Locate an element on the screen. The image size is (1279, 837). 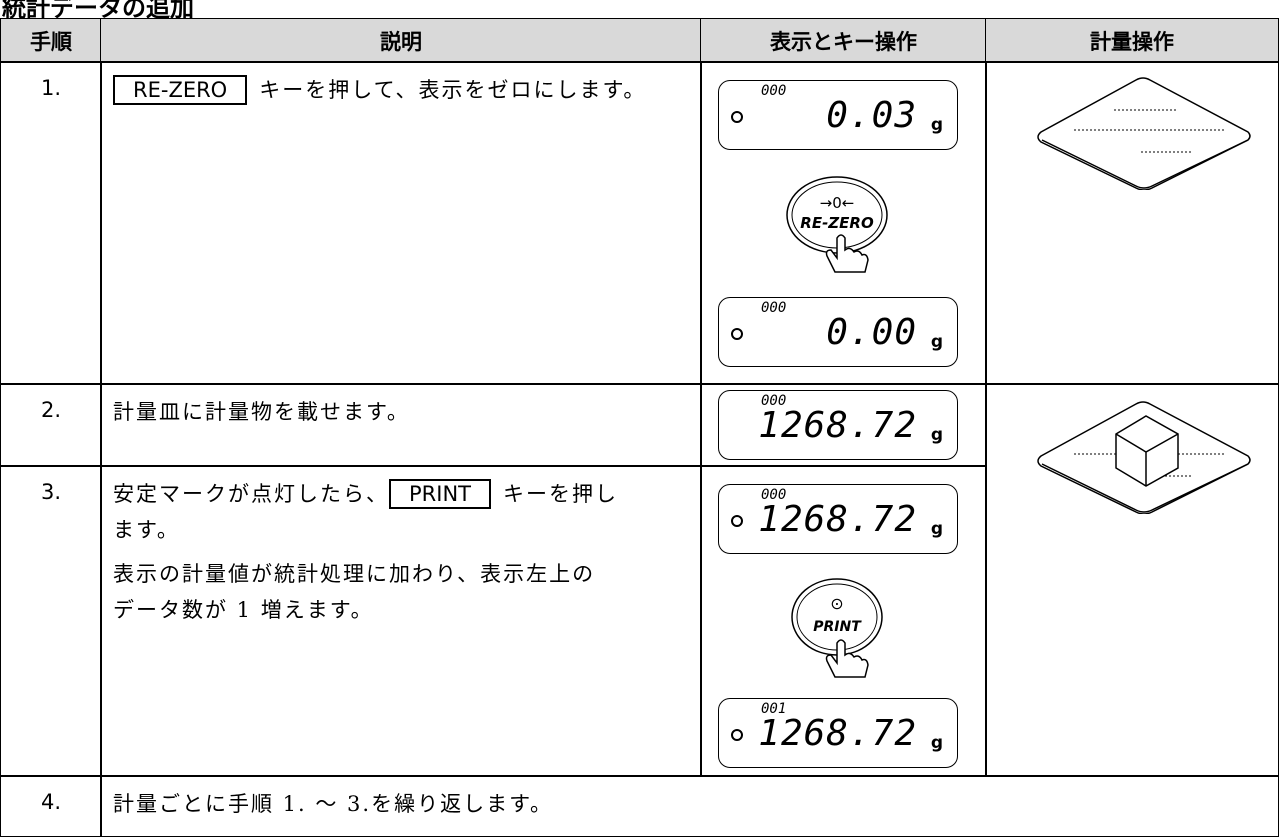
pan-with-object-icon is located at coordinates (1144, 457).